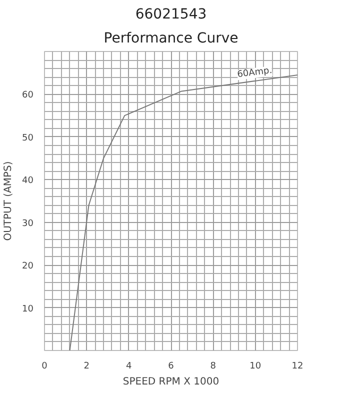 This screenshot has width=359, height=400. I want to click on x-tick-label: 0, so click(45, 367).